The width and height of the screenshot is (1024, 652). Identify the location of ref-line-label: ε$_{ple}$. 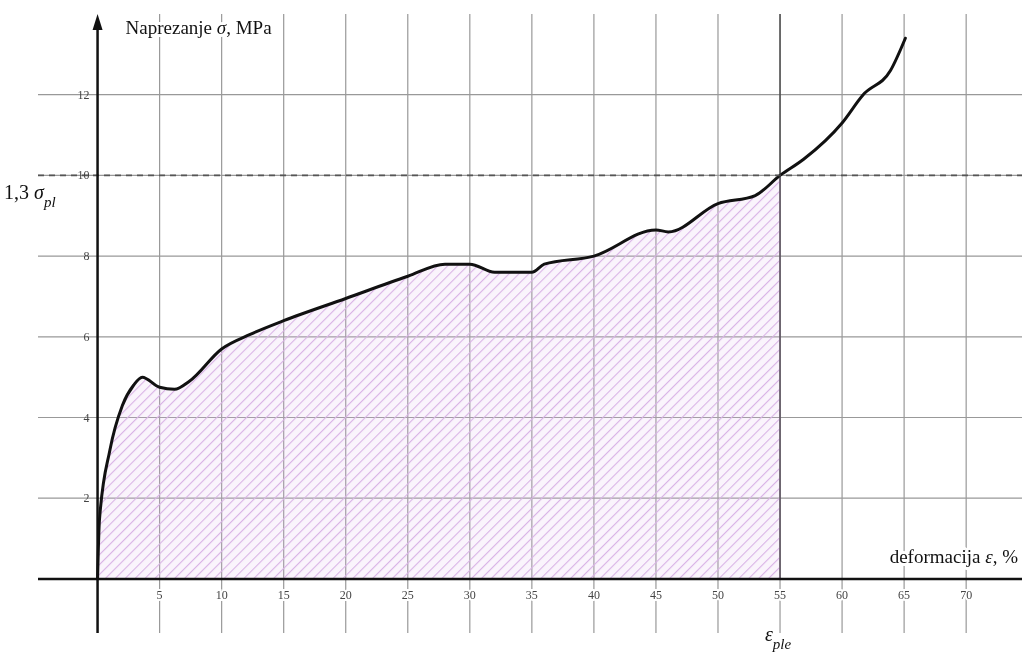
(778, 637).